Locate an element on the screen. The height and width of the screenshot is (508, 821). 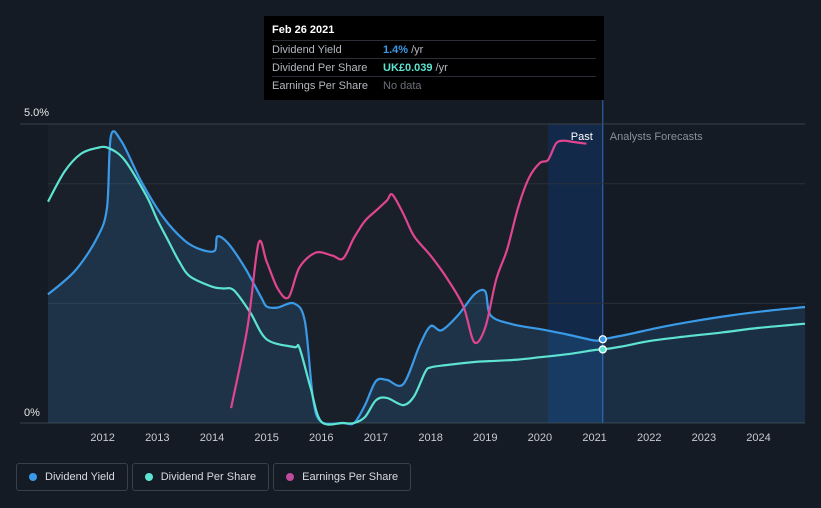
dividend-yield-marker is located at coordinates (602, 339).